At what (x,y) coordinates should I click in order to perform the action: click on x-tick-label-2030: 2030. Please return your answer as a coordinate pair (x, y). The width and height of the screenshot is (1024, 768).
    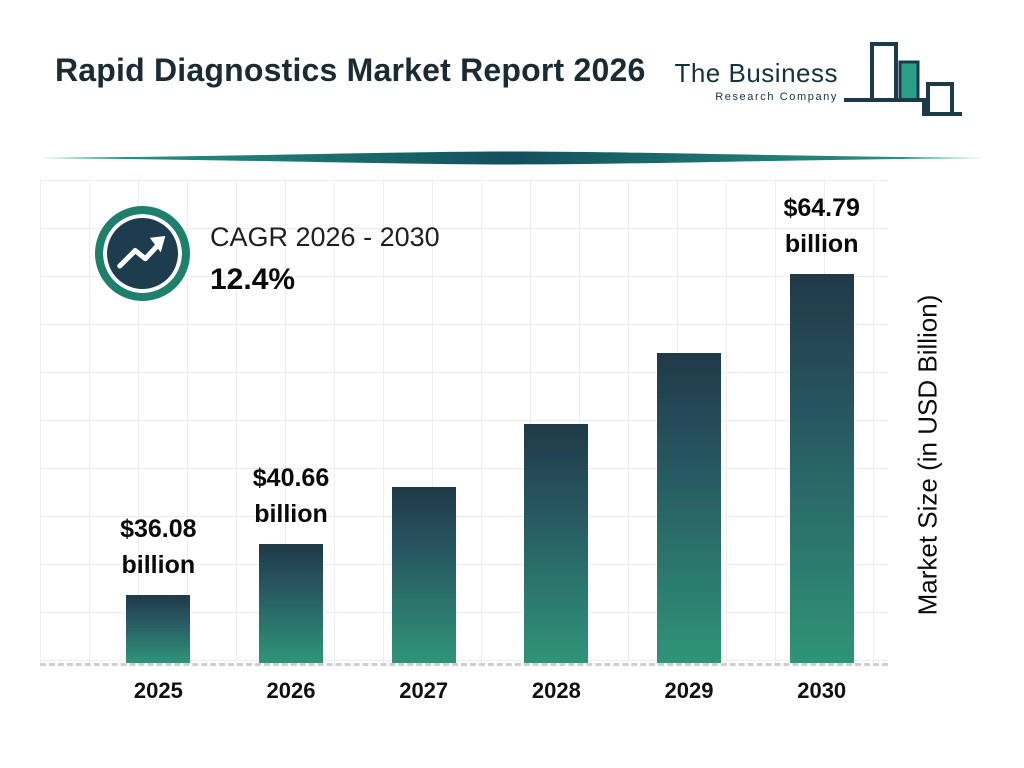
    Looking at the image, I should click on (822, 690).